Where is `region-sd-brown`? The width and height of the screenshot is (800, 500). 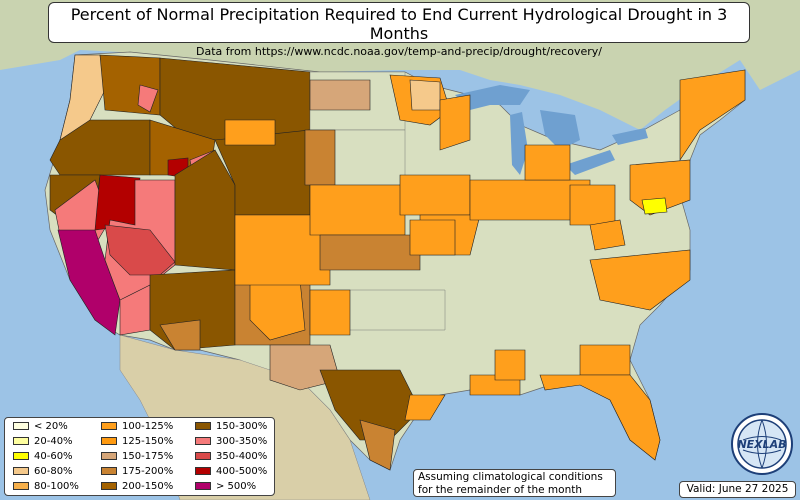 region-sd-brown is located at coordinates (320, 157).